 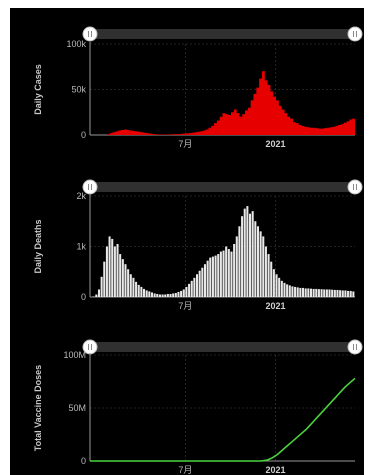 I want to click on vaccine-y-axis-label: Total Vaccine Doses, so click(x=38, y=408).